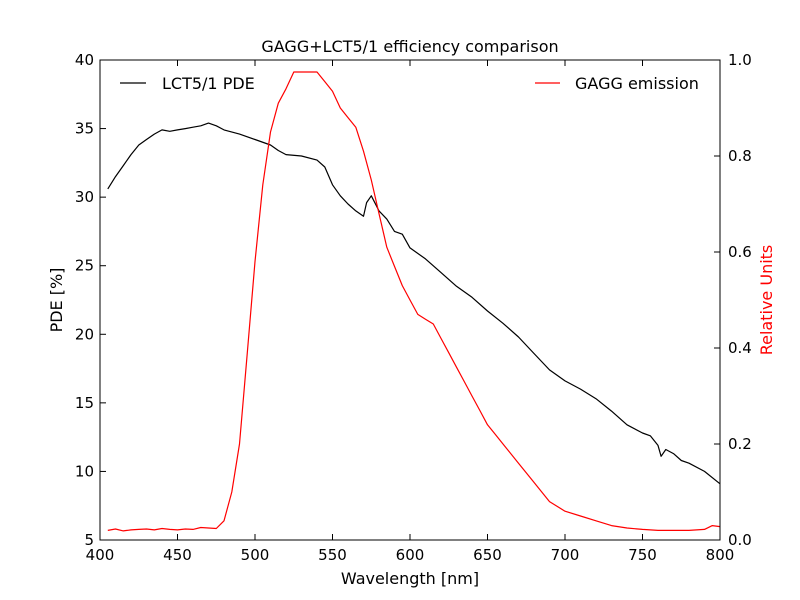  What do you see at coordinates (100, 555) in the screenshot?
I see `x-tick-label: 400` at bounding box center [100, 555].